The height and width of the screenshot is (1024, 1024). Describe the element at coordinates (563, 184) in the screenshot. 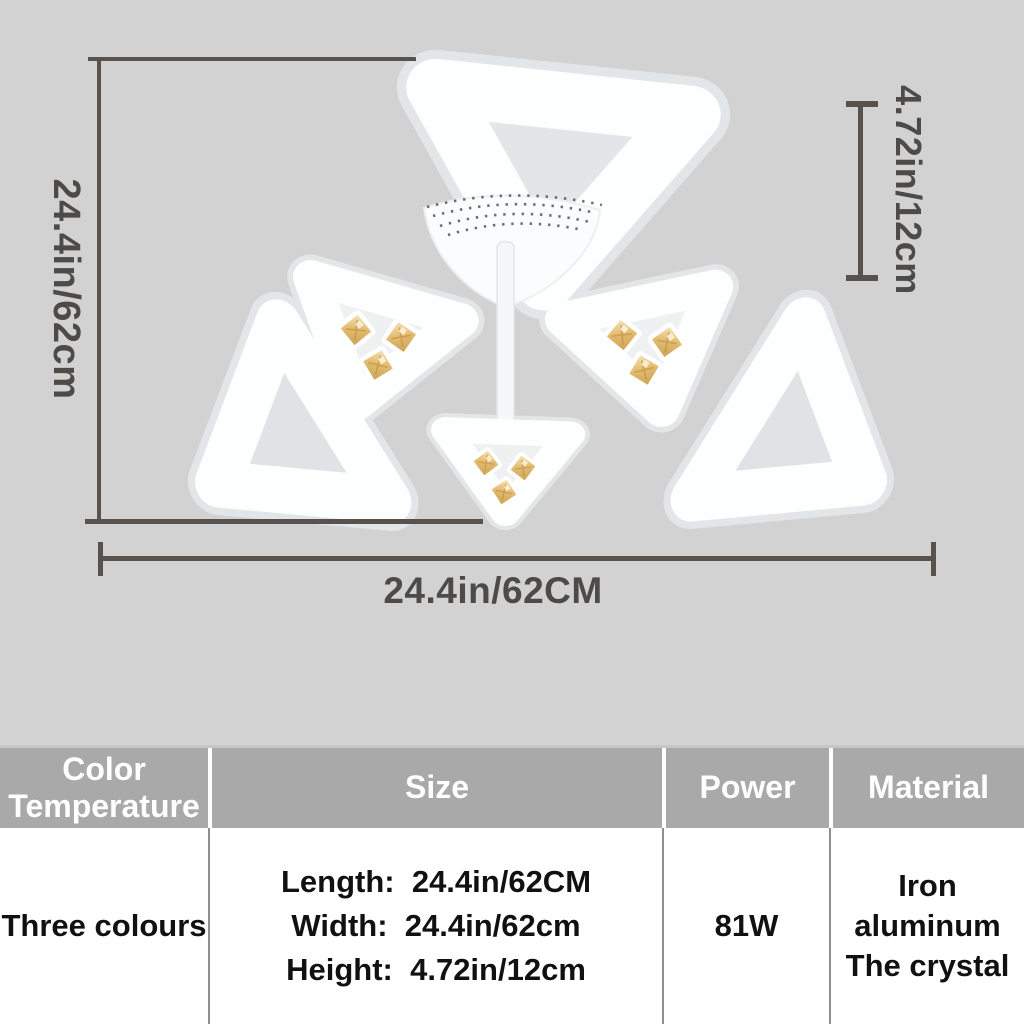

I see `lamp-petal-top` at that location.